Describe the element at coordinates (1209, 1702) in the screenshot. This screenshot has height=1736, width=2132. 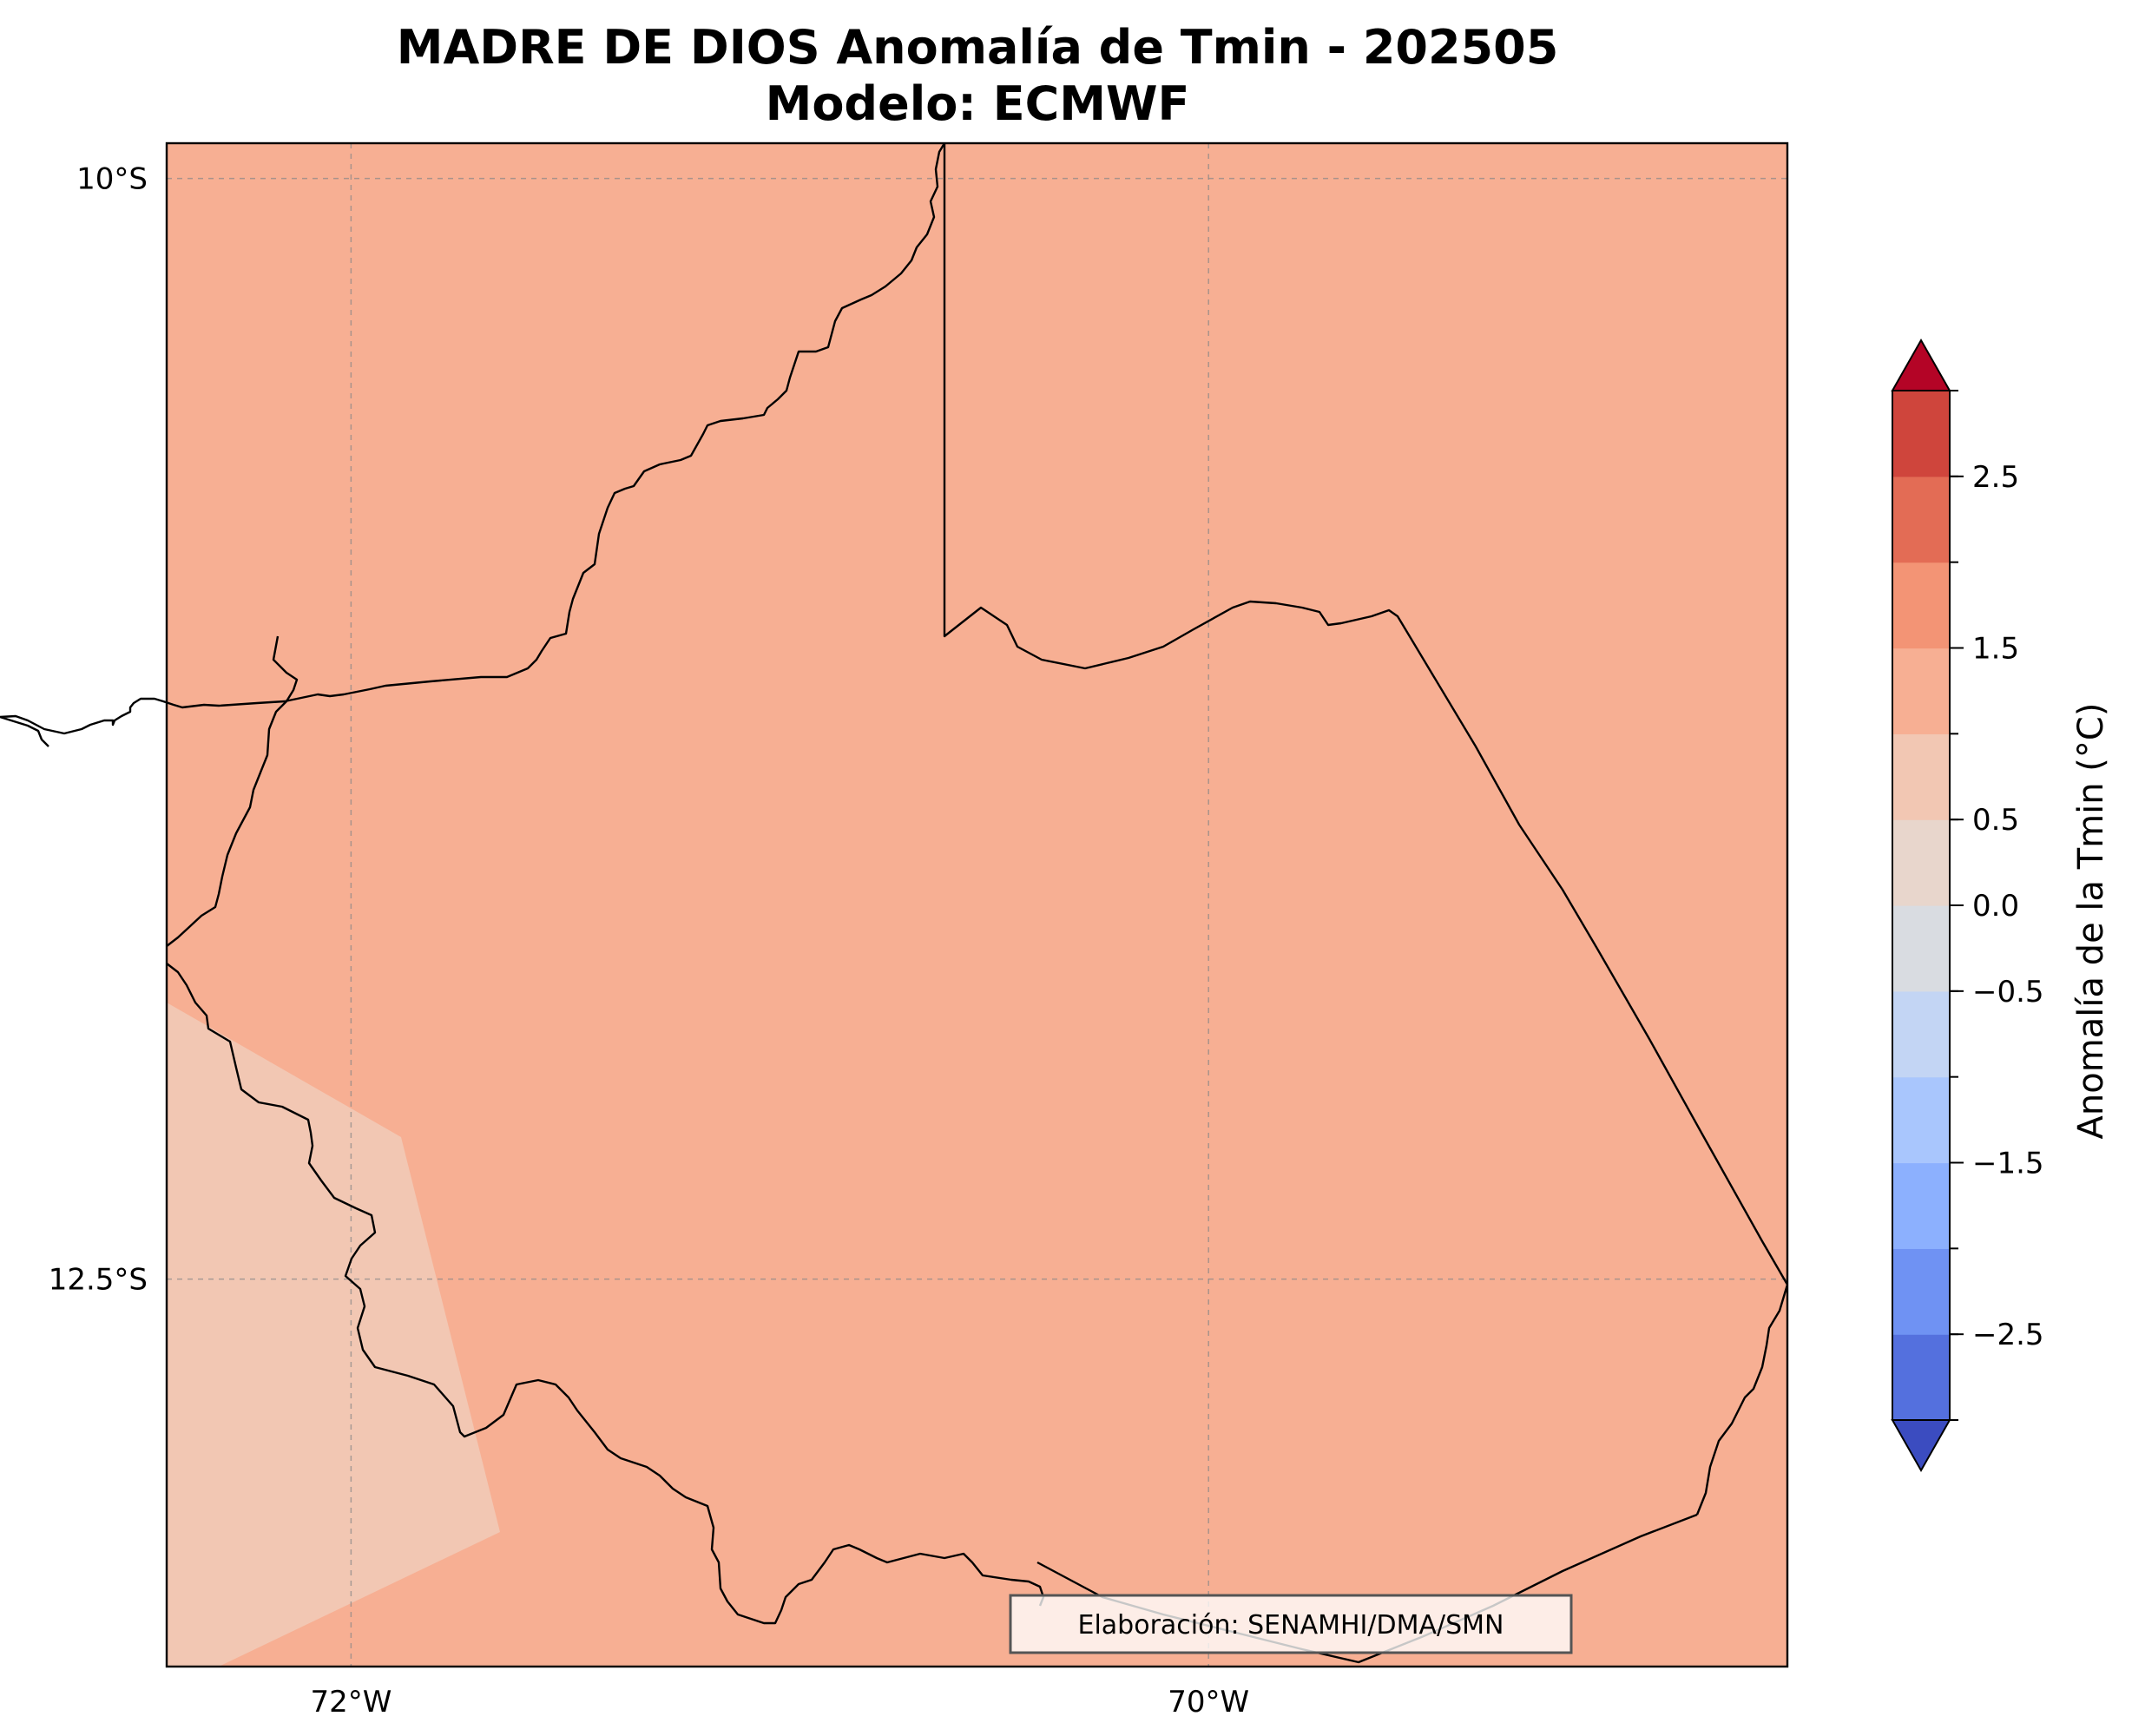
I see `x-tick-label: 70°W` at that location.